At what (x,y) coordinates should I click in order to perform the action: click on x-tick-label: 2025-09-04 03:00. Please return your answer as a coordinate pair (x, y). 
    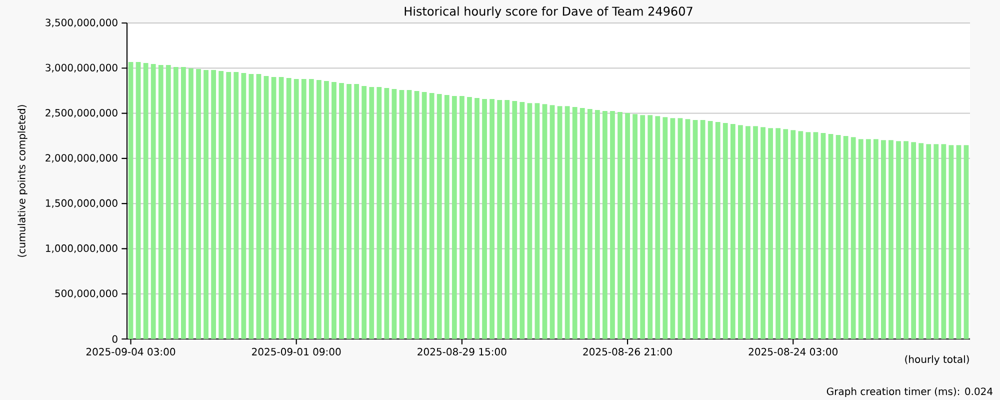
    Looking at the image, I should click on (131, 352).